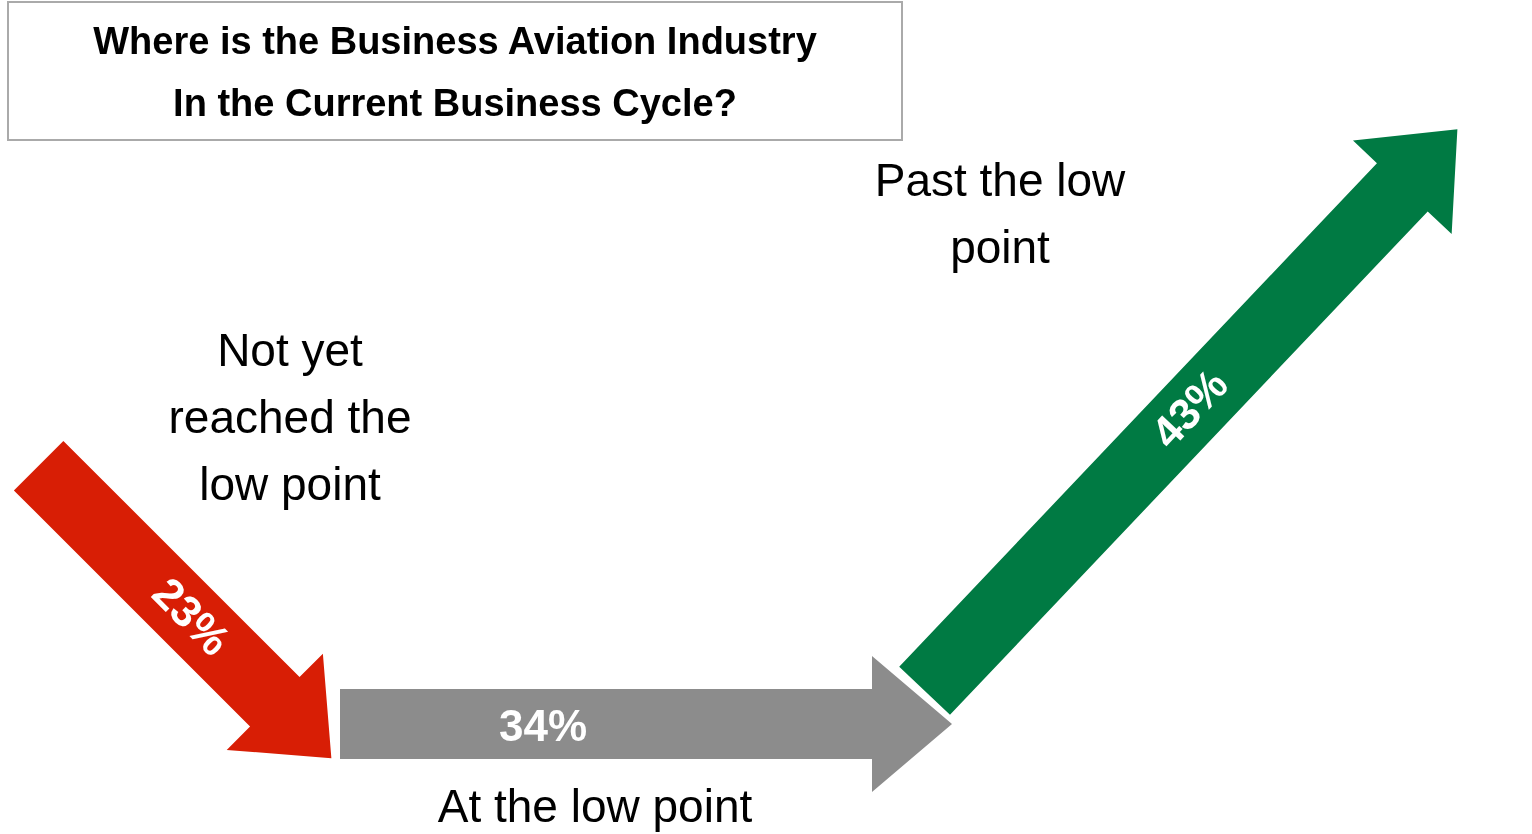 This screenshot has height=834, width=1532. Describe the element at coordinates (455, 72) in the screenshot. I see `text: Where is the Business Aviation Industry In the Current Business Cycle?` at that location.